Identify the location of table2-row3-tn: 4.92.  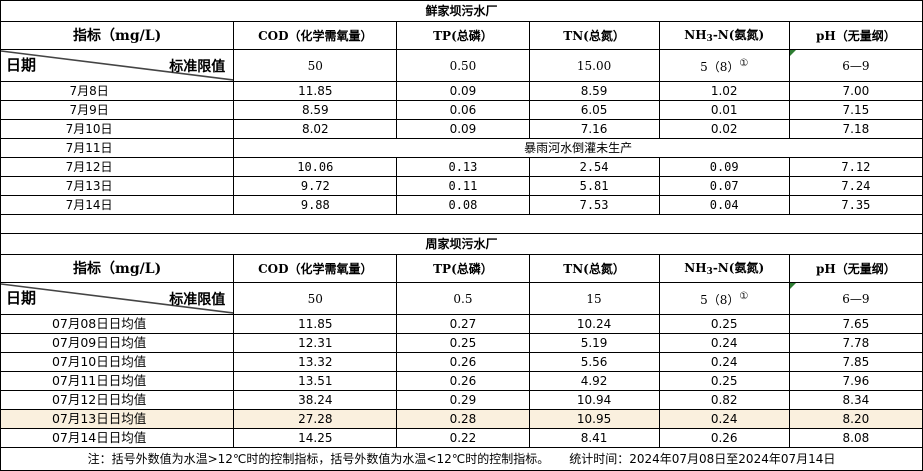
(594, 381).